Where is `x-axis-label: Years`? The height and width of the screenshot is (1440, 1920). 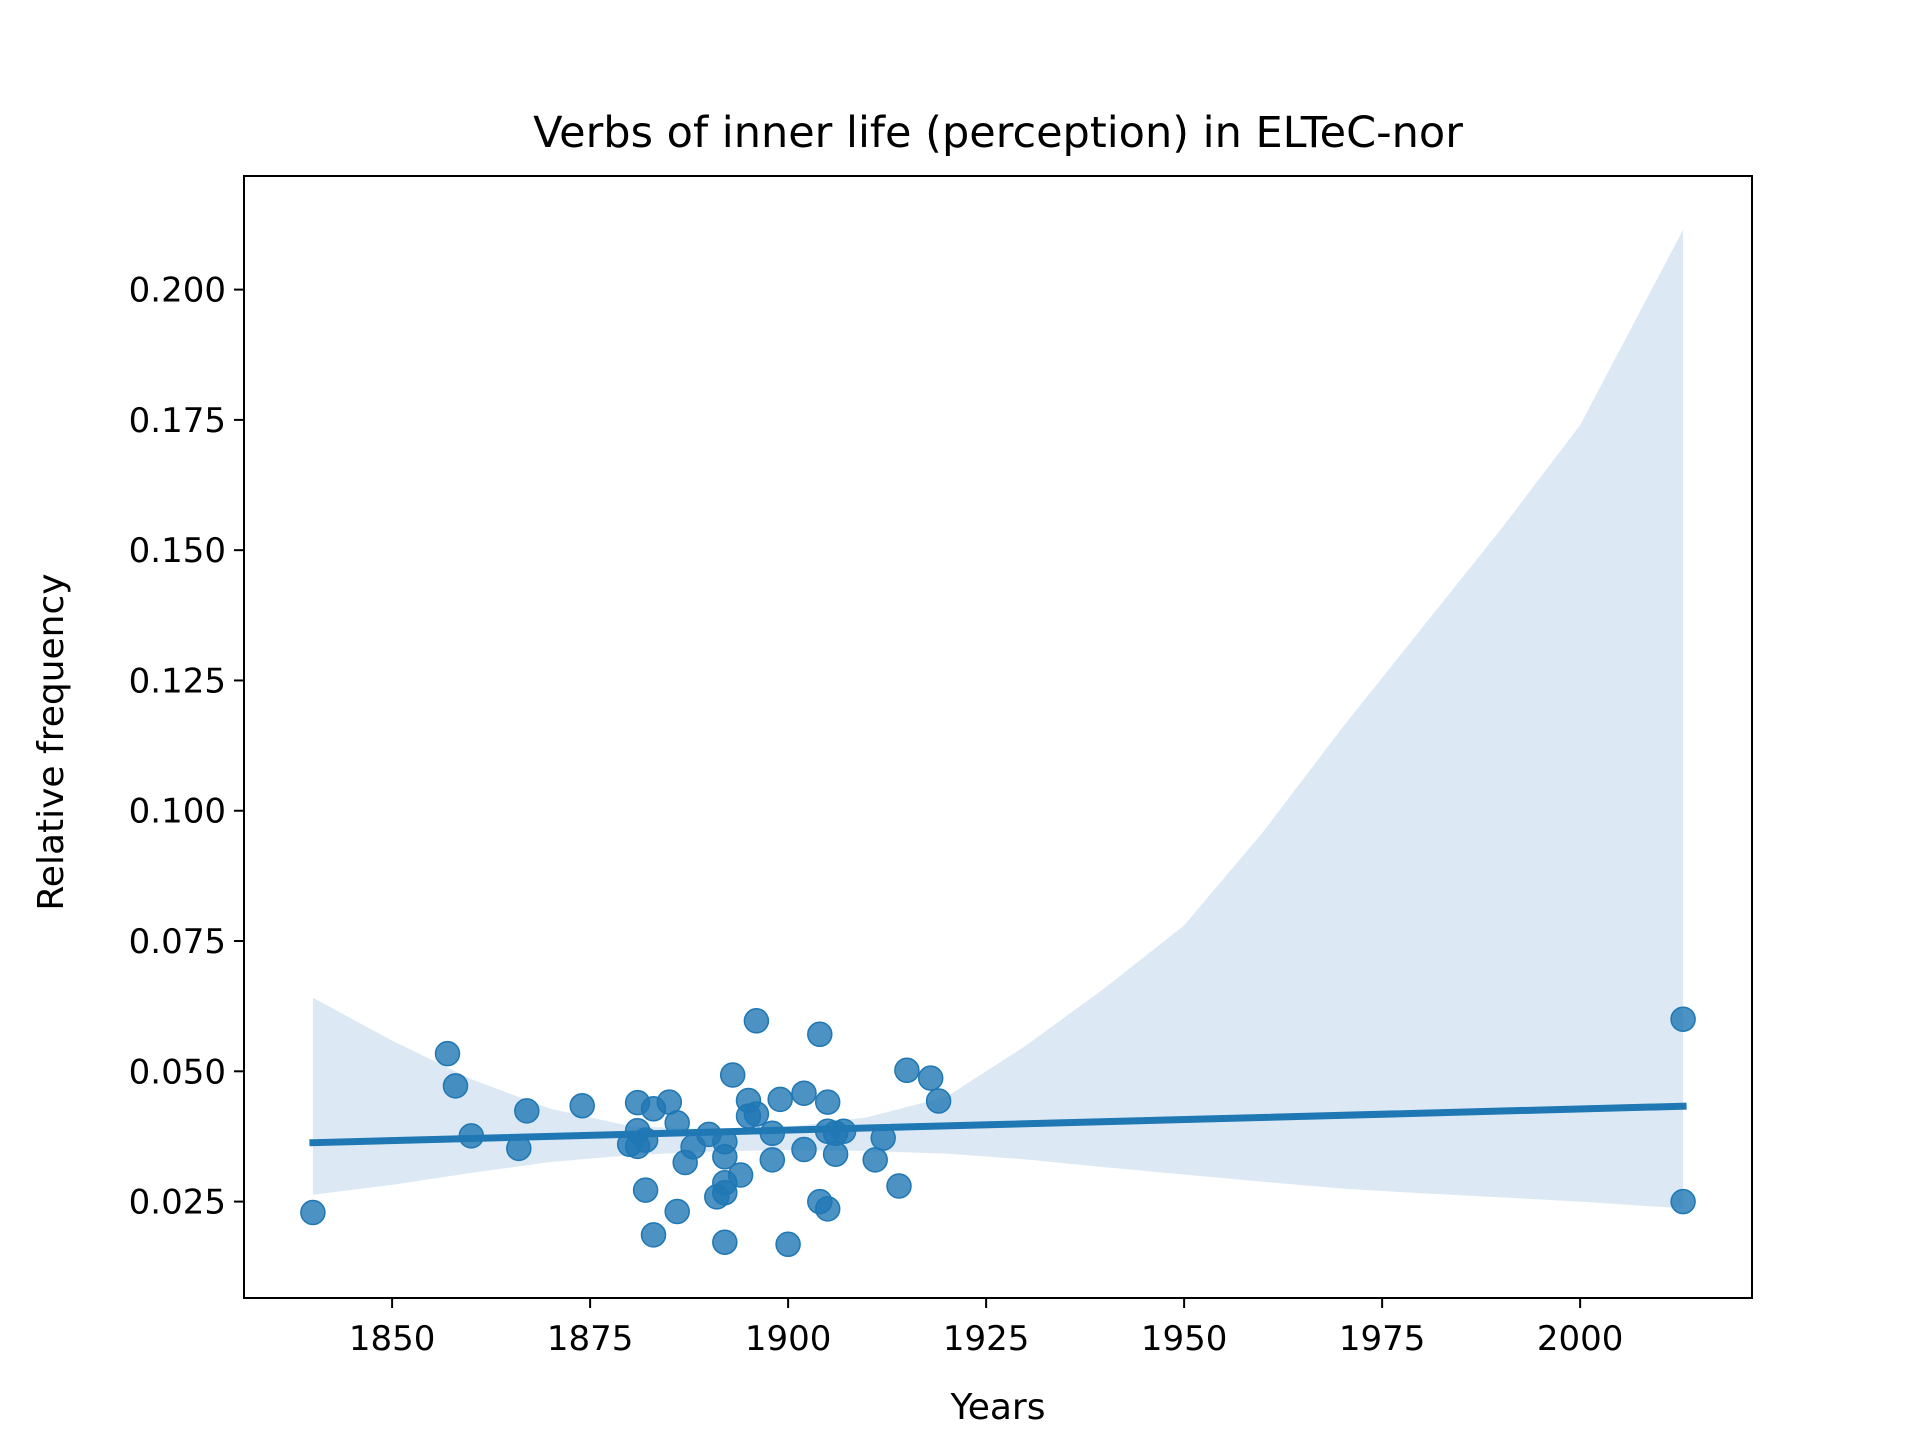 x-axis-label: Years is located at coordinates (998, 1407).